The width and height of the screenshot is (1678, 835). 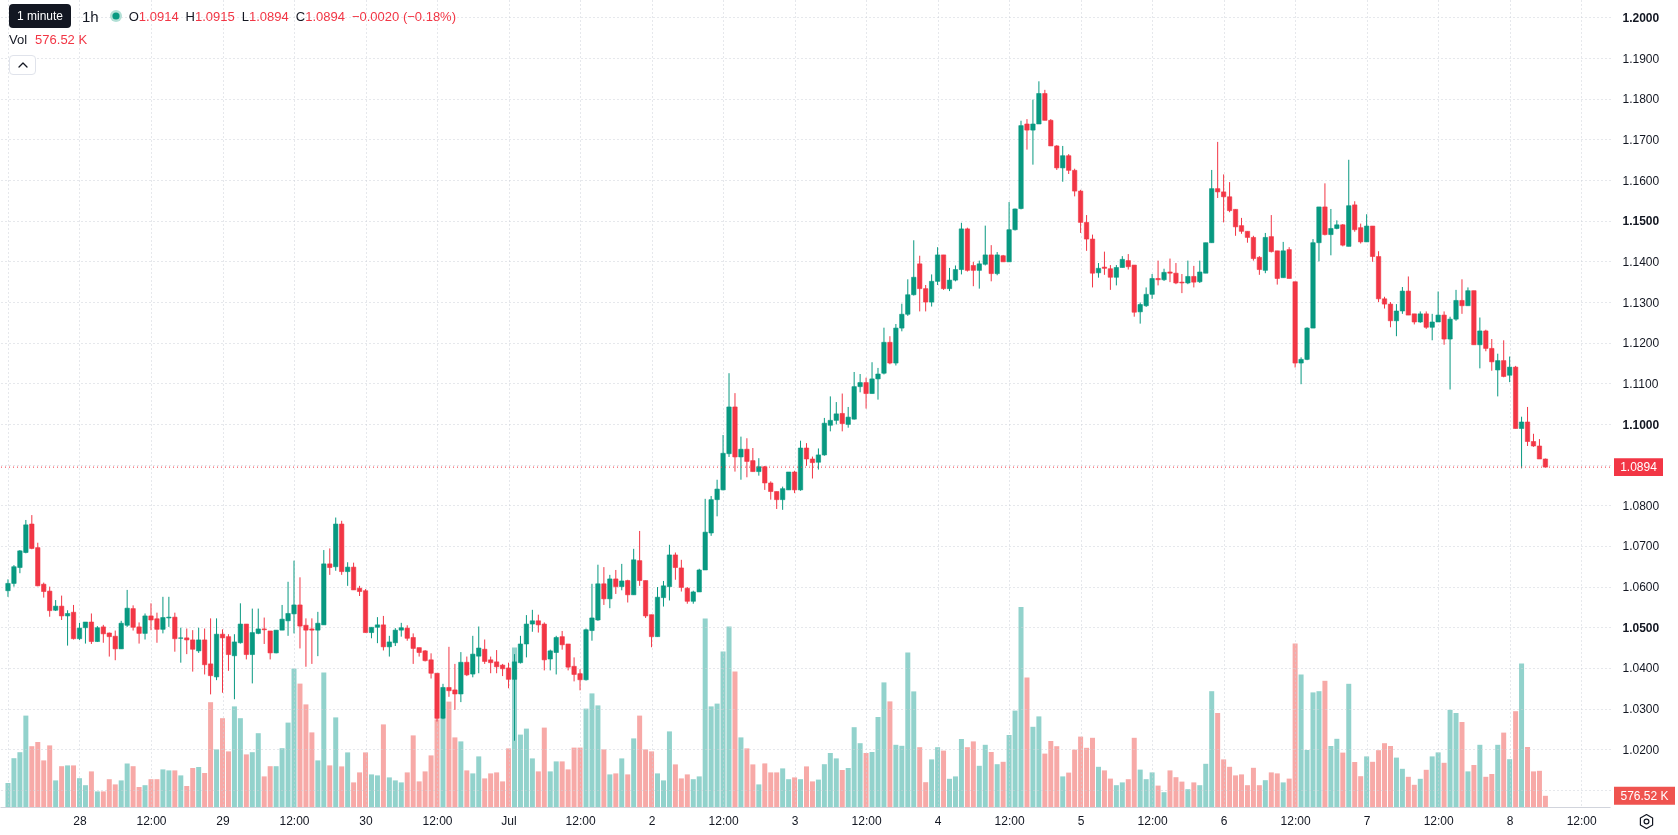 I want to click on tooltip: 1 minute, so click(x=40, y=16).